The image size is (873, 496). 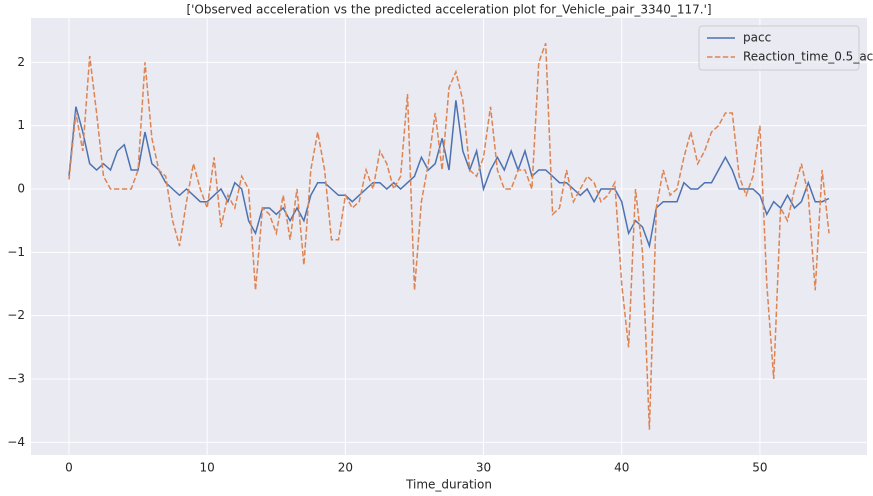 What do you see at coordinates (21, 189) in the screenshot?
I see `y-tick-label: 0` at bounding box center [21, 189].